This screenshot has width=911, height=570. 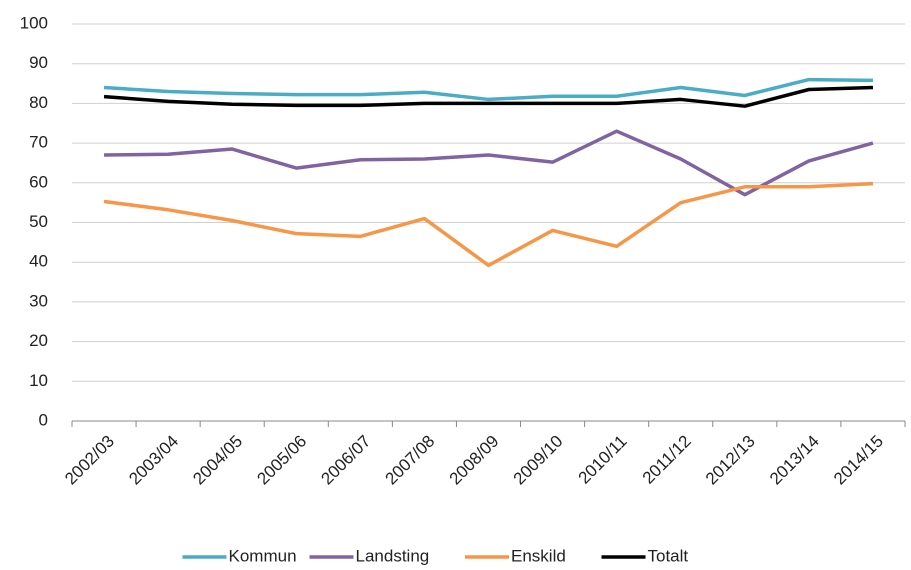 I want to click on y-tick-label: 30, so click(x=38, y=300).